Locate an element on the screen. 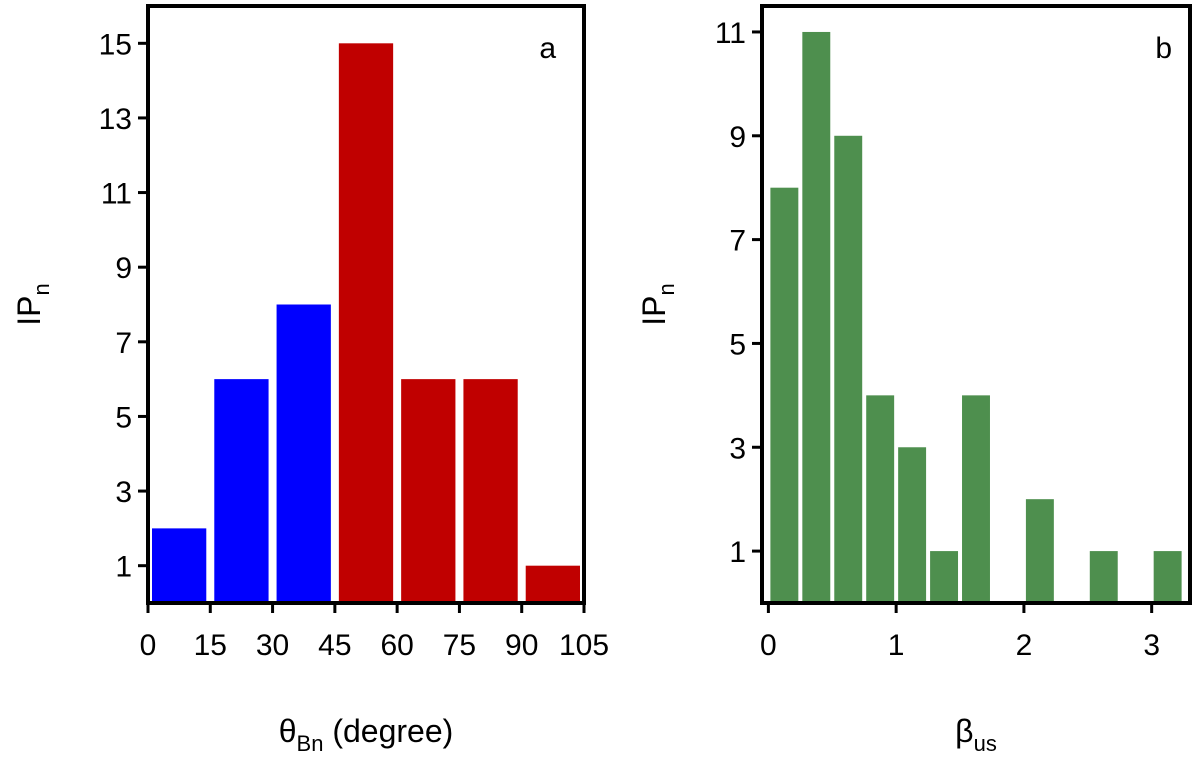  x-tick-label: 2 is located at coordinates (1024, 645).